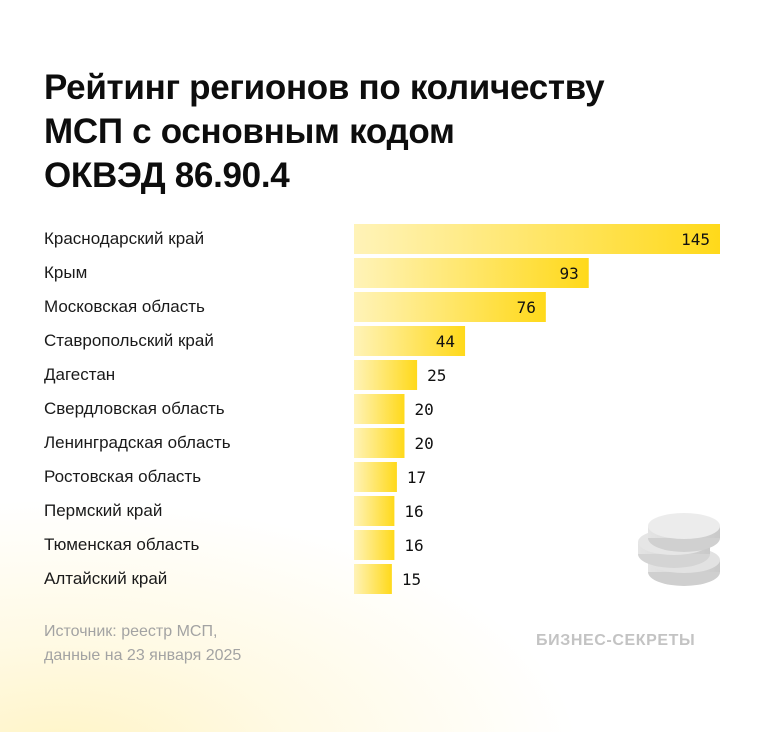 This screenshot has height=732, width=764. Describe the element at coordinates (411, 579) in the screenshot. I see `value-label: 15` at that location.